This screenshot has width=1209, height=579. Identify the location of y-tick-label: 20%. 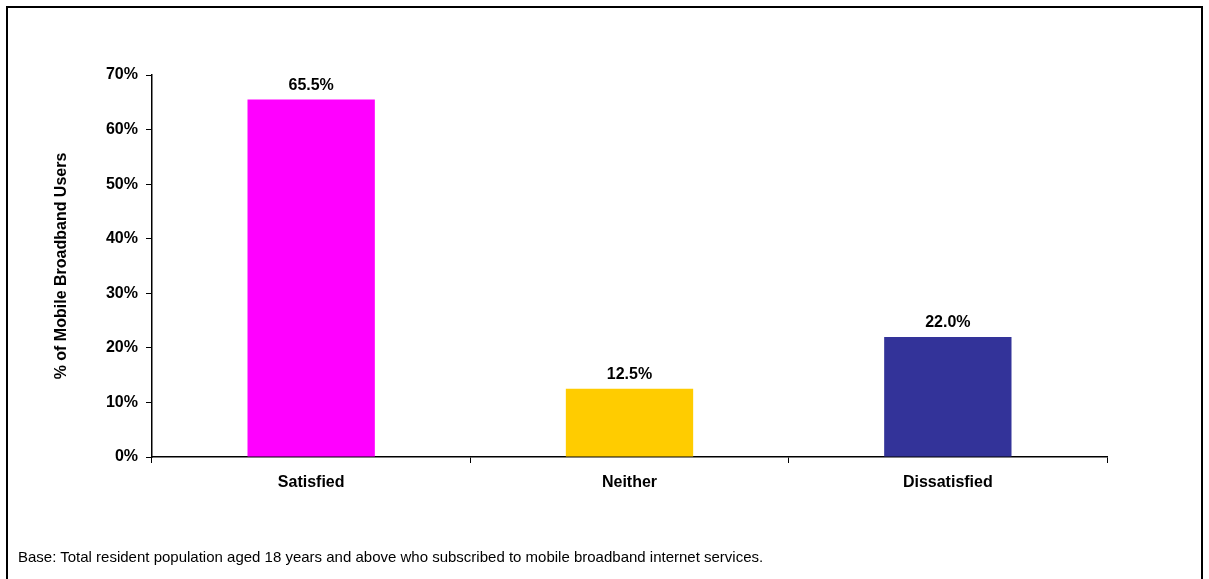
(121, 347).